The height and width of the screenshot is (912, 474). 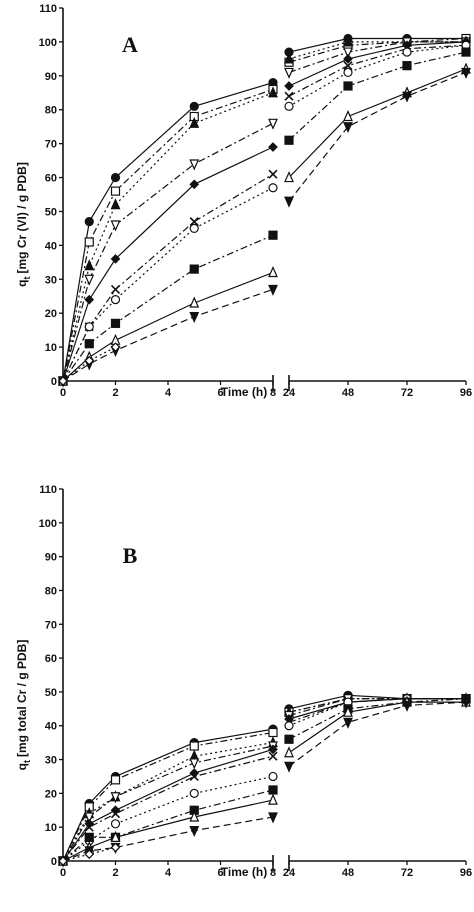 I want to click on series-diamond-open, so click(x=89, y=364).